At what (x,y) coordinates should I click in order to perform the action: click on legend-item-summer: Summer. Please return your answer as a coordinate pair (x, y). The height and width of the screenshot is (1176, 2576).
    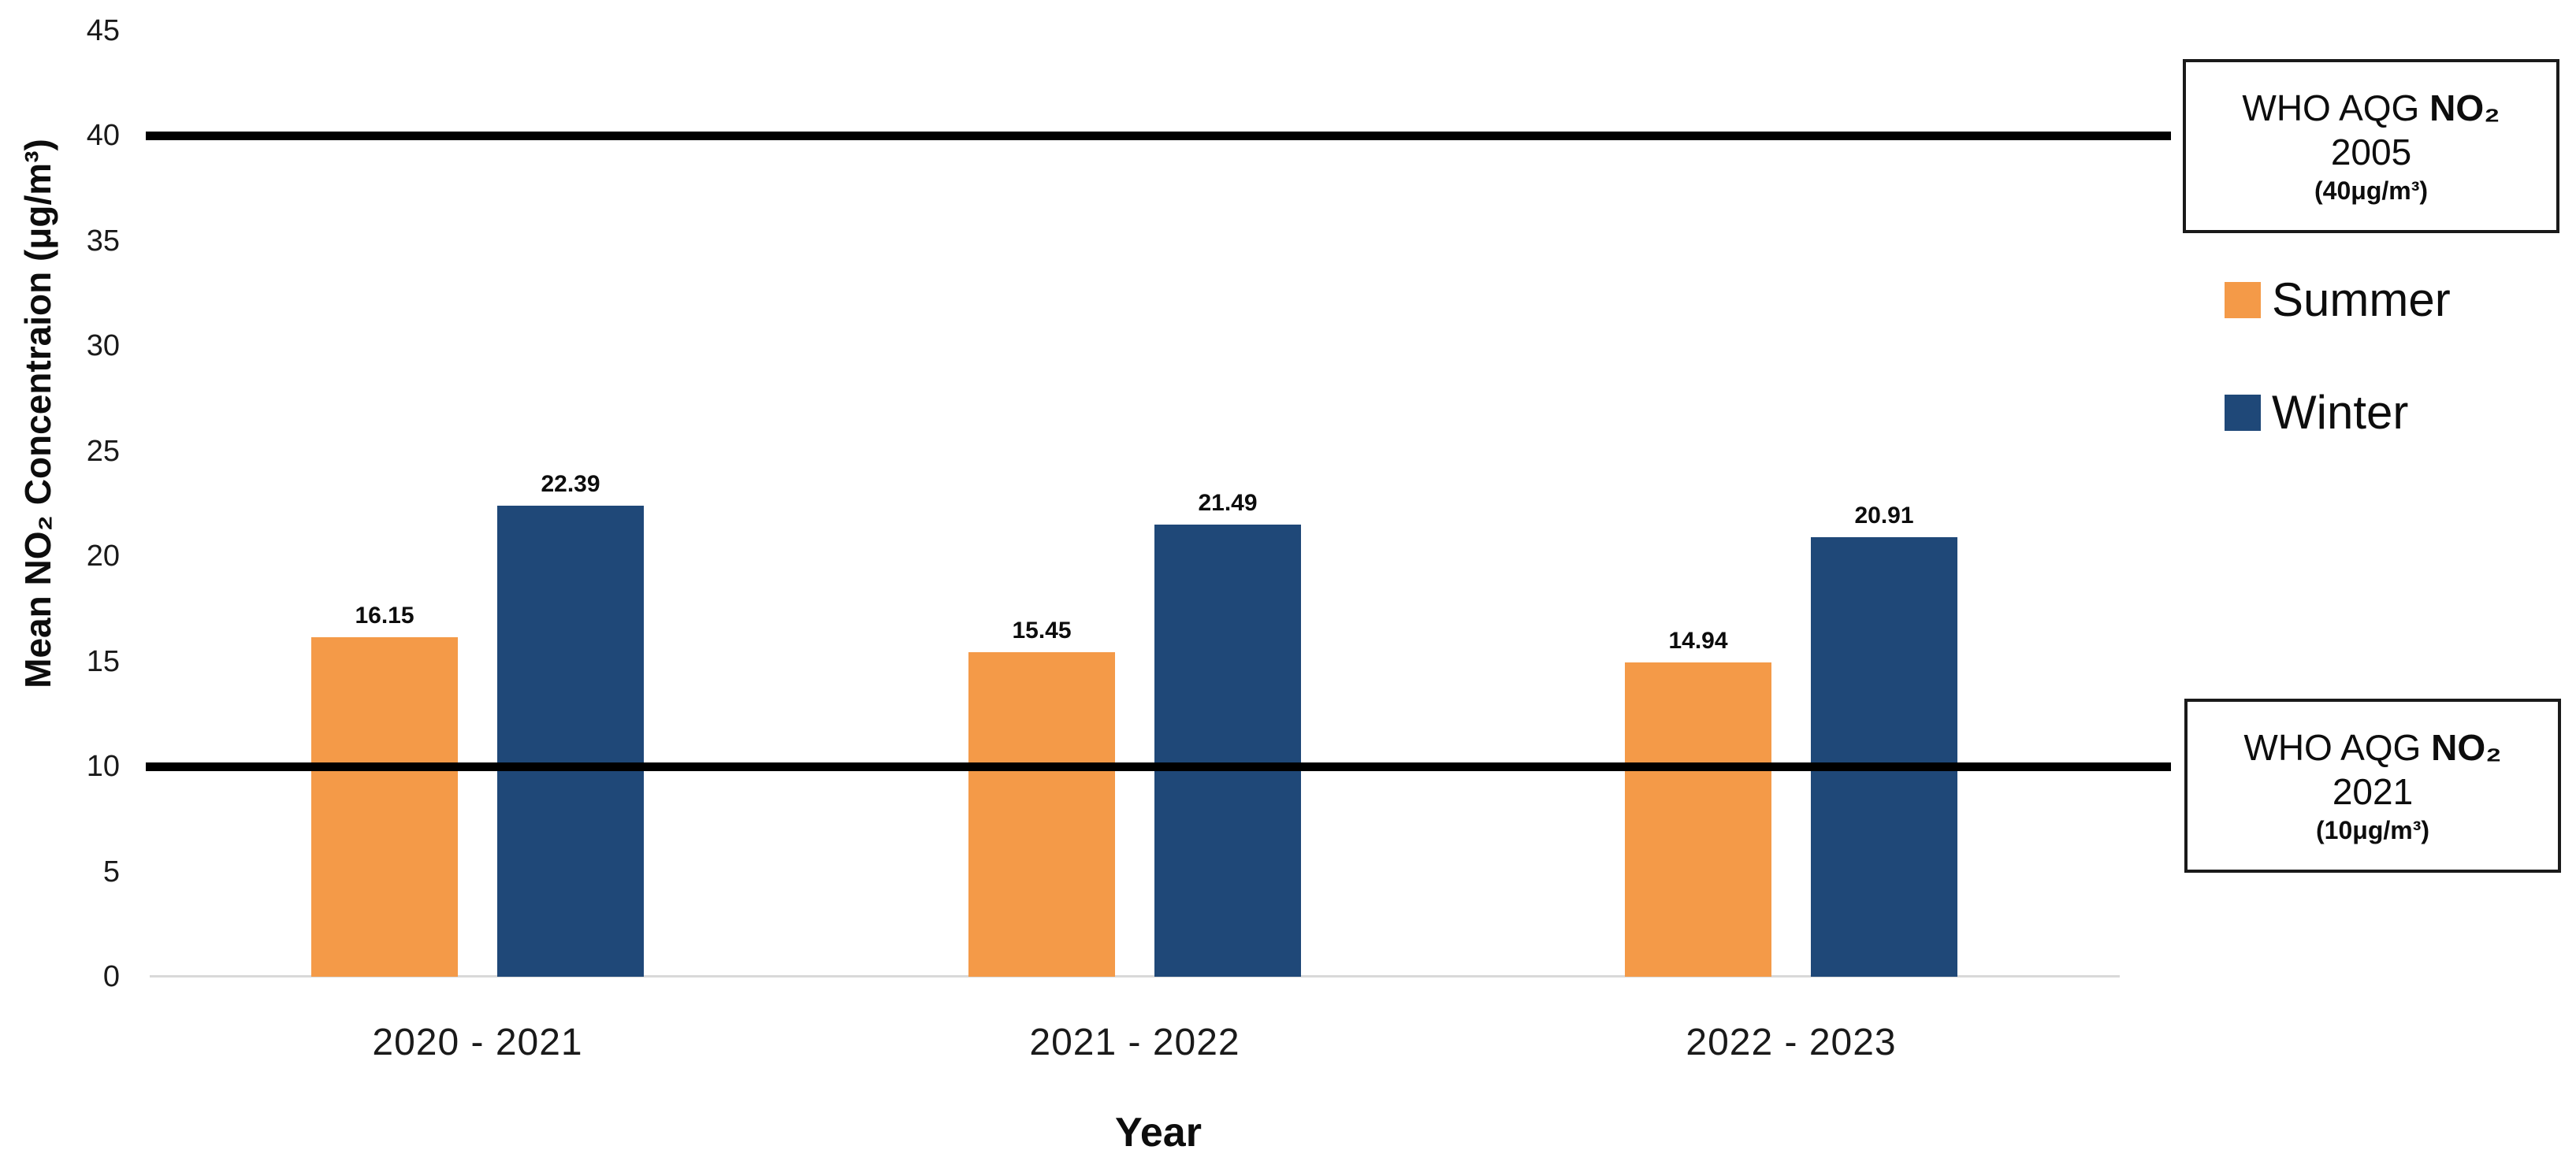
    Looking at the image, I should click on (2338, 300).